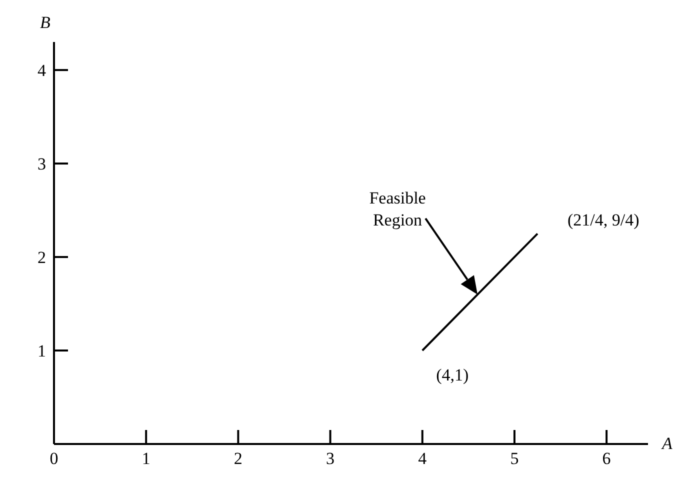 This screenshot has height=499, width=686. What do you see at coordinates (42, 258) in the screenshot?
I see `y-tick-label: 2` at bounding box center [42, 258].